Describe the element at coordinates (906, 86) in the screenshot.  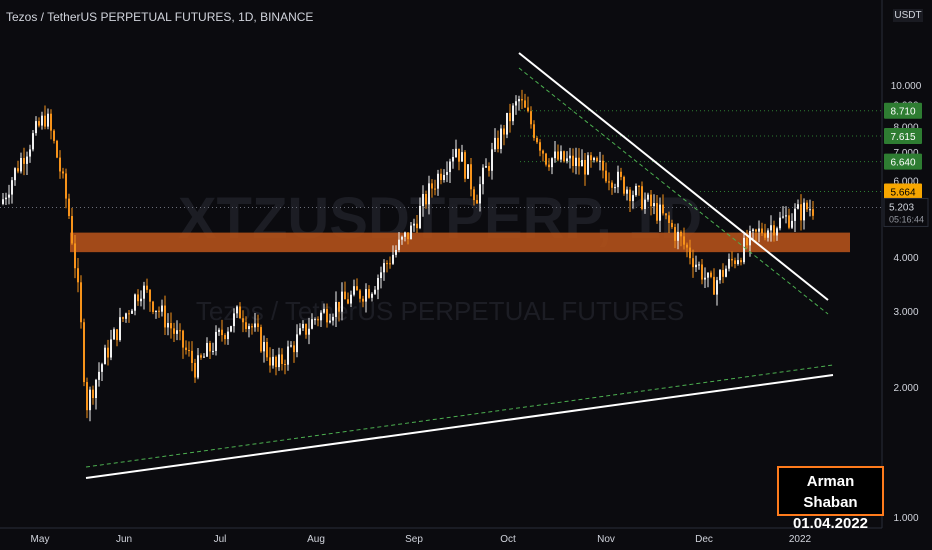
I see `y-tick-label: 10.000` at that location.